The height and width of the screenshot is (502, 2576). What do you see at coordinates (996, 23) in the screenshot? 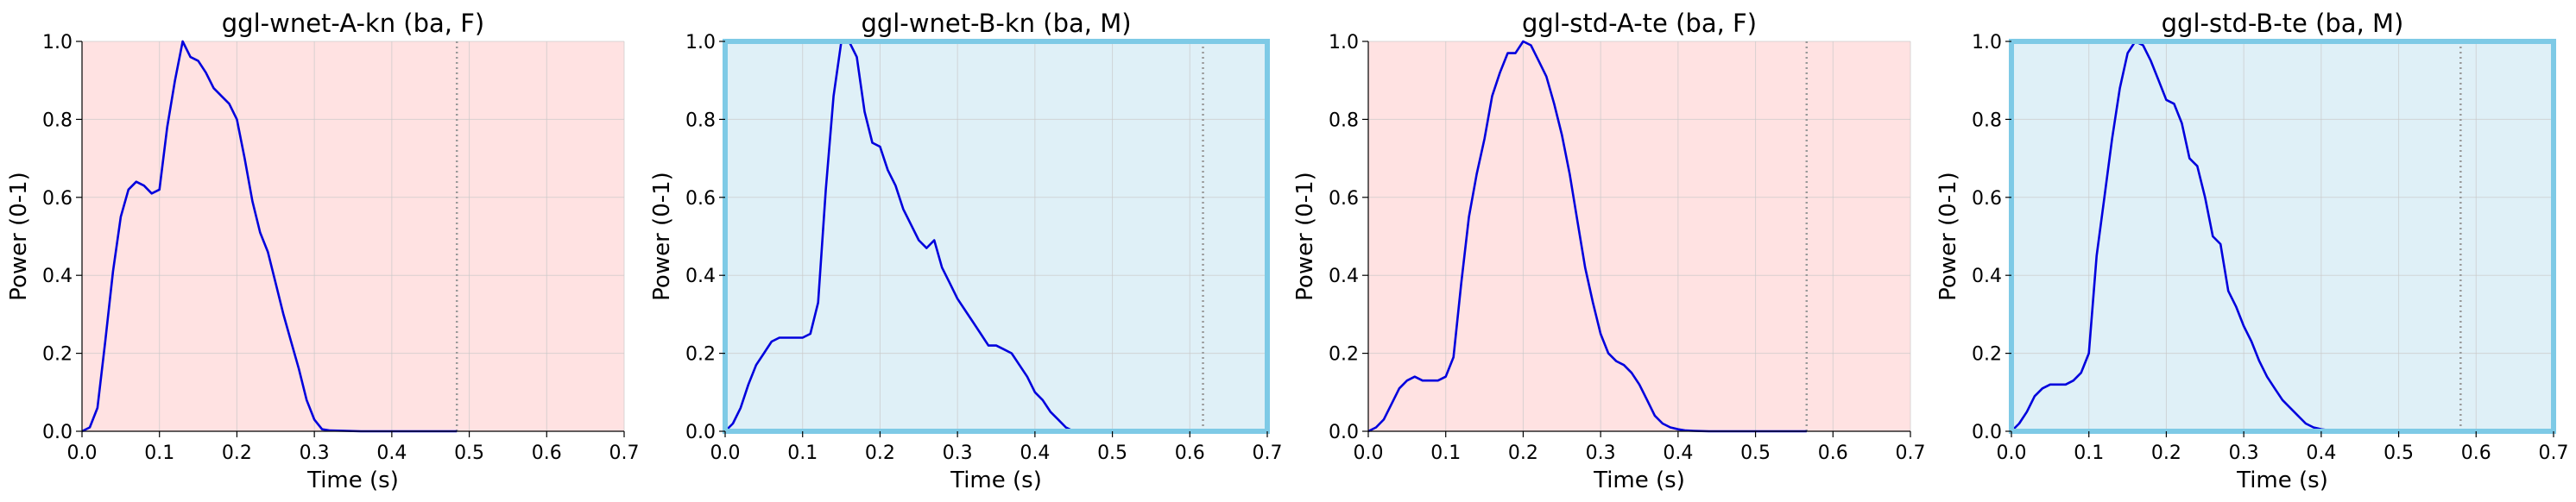
I see `chart-title: ggl-wnet-B-kn (ba, M)` at bounding box center [996, 23].